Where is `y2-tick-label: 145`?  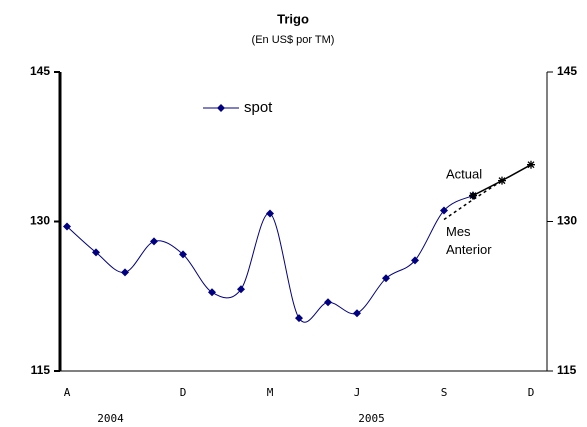 y2-tick-label: 145 is located at coordinates (567, 71).